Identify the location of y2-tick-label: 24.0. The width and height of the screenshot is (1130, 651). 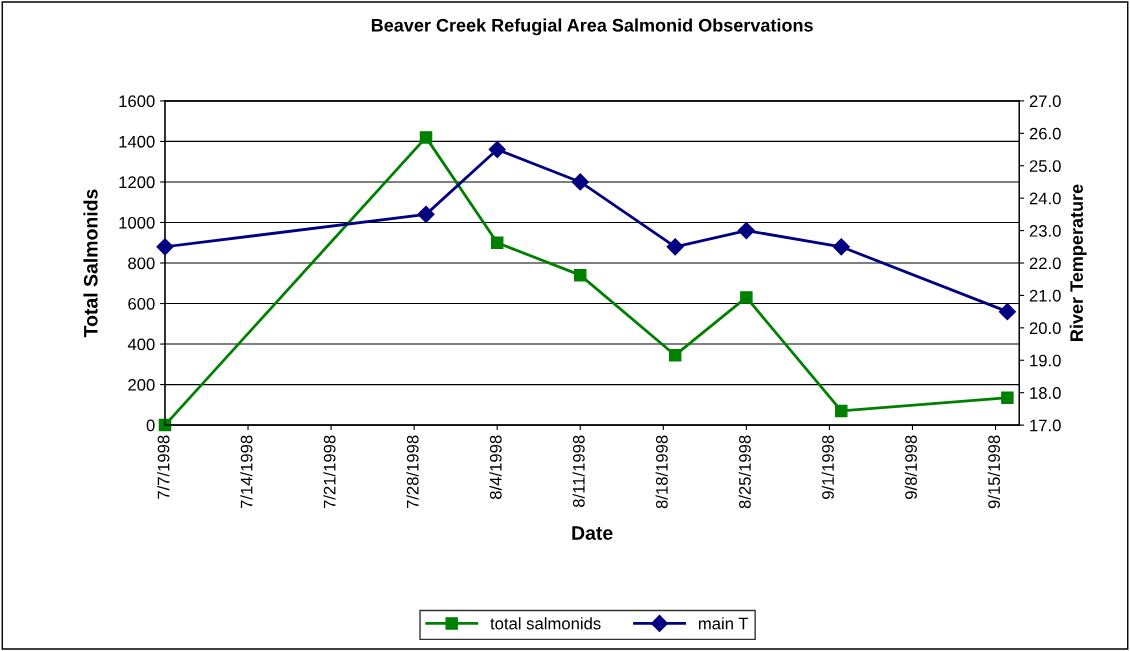
(1045, 198).